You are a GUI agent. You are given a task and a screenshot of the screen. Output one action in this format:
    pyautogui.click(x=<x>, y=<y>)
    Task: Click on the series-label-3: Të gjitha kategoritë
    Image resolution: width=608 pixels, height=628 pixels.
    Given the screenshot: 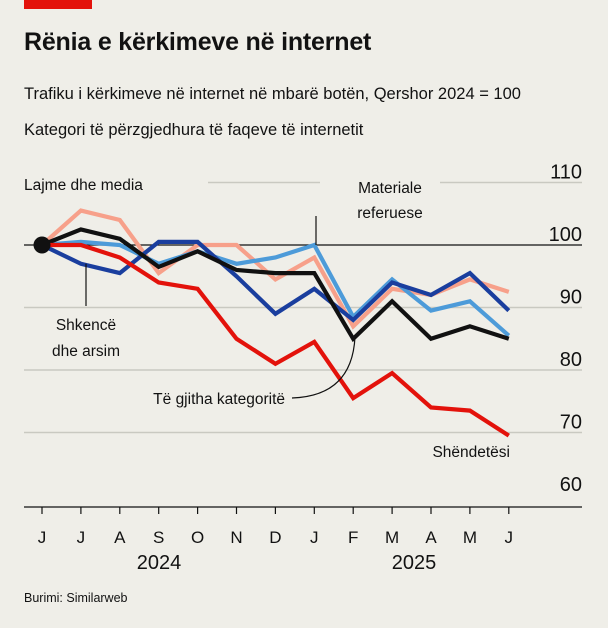 What is the action you would take?
    pyautogui.click(x=219, y=399)
    